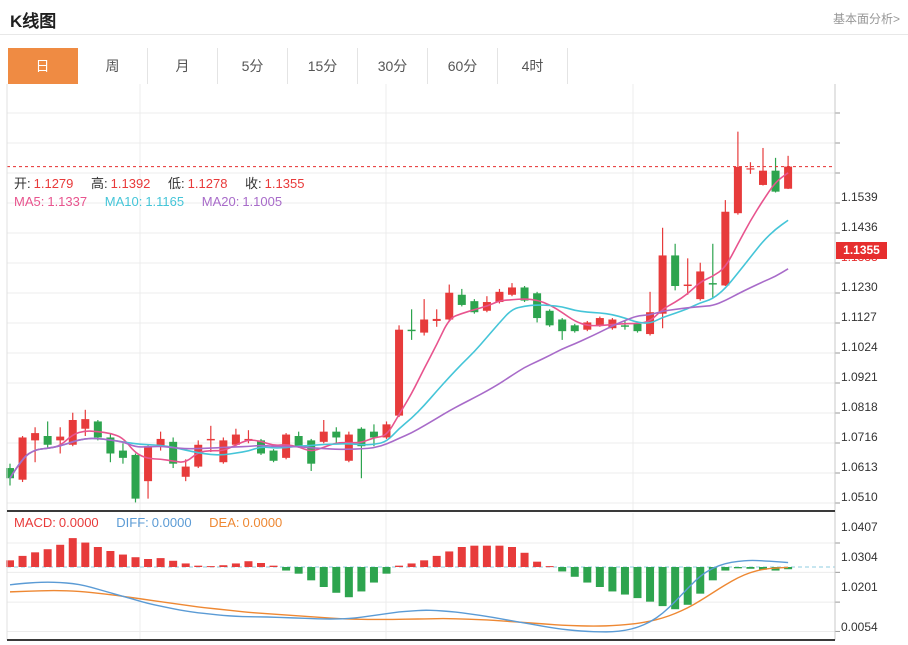  I want to click on price-tick-label: 1.0613, so click(859, 467).